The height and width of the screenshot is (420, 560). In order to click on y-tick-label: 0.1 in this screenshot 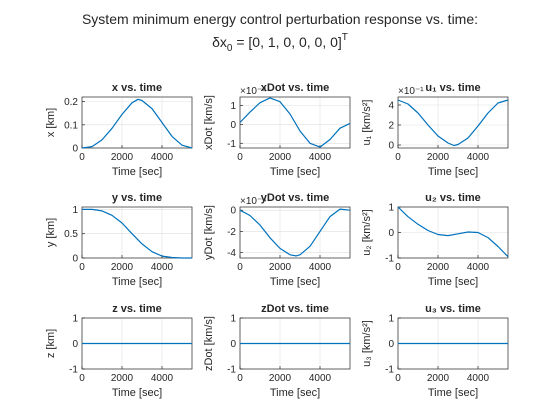, I will do `click(71, 125)`.